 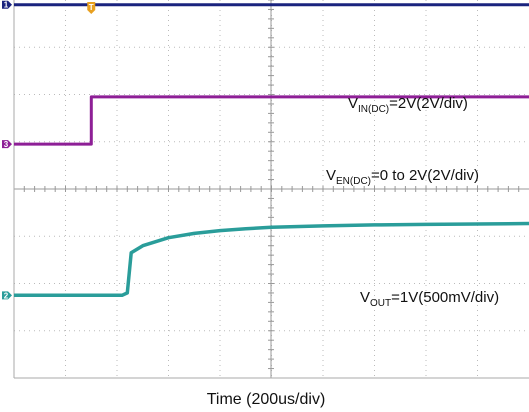 I want to click on channel-marker-label: 2, so click(x=6, y=295).